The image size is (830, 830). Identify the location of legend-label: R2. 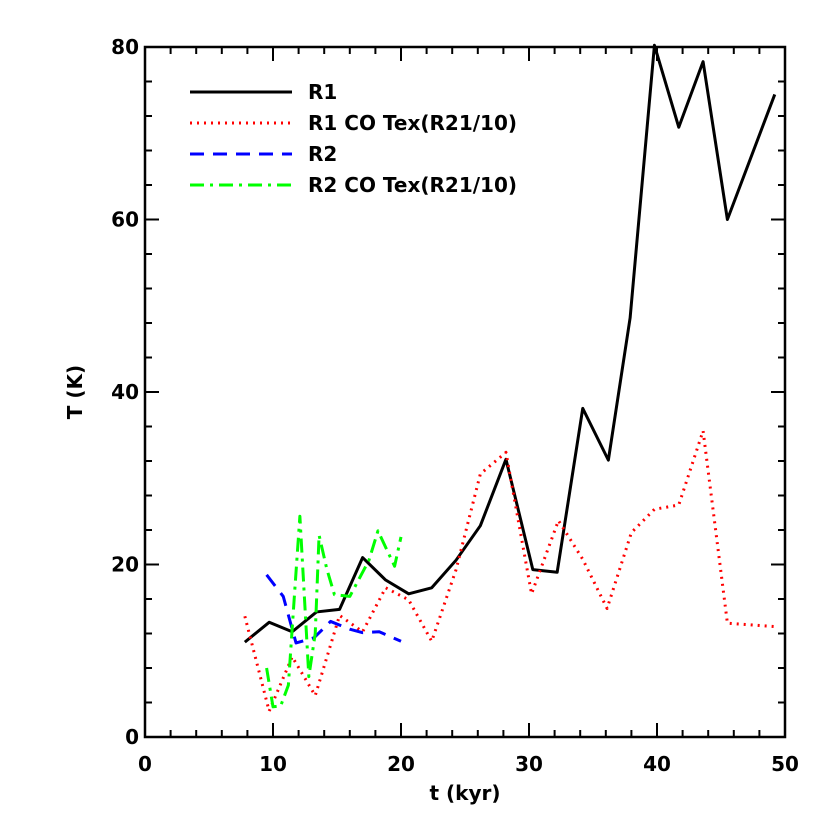
(322, 154).